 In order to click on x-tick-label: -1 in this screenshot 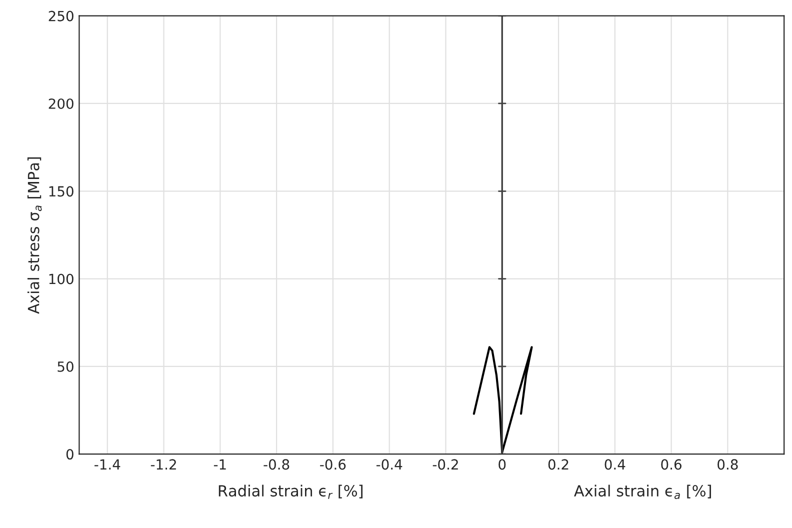, I will do `click(220, 464)`.